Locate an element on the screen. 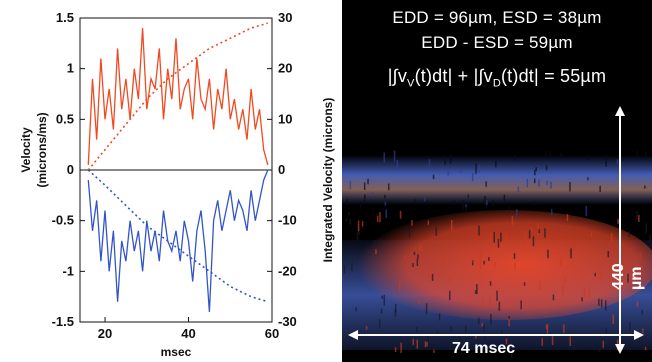 The height and width of the screenshot is (362, 652). y-left-tick-label: -0.5 is located at coordinates (63, 220).